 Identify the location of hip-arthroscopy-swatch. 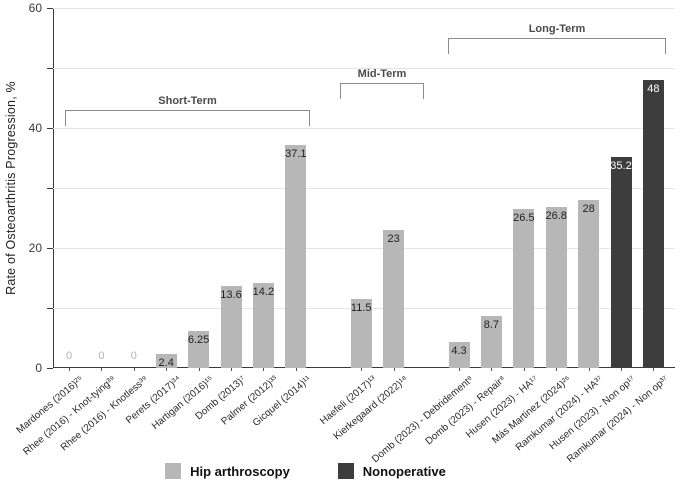
(173, 471).